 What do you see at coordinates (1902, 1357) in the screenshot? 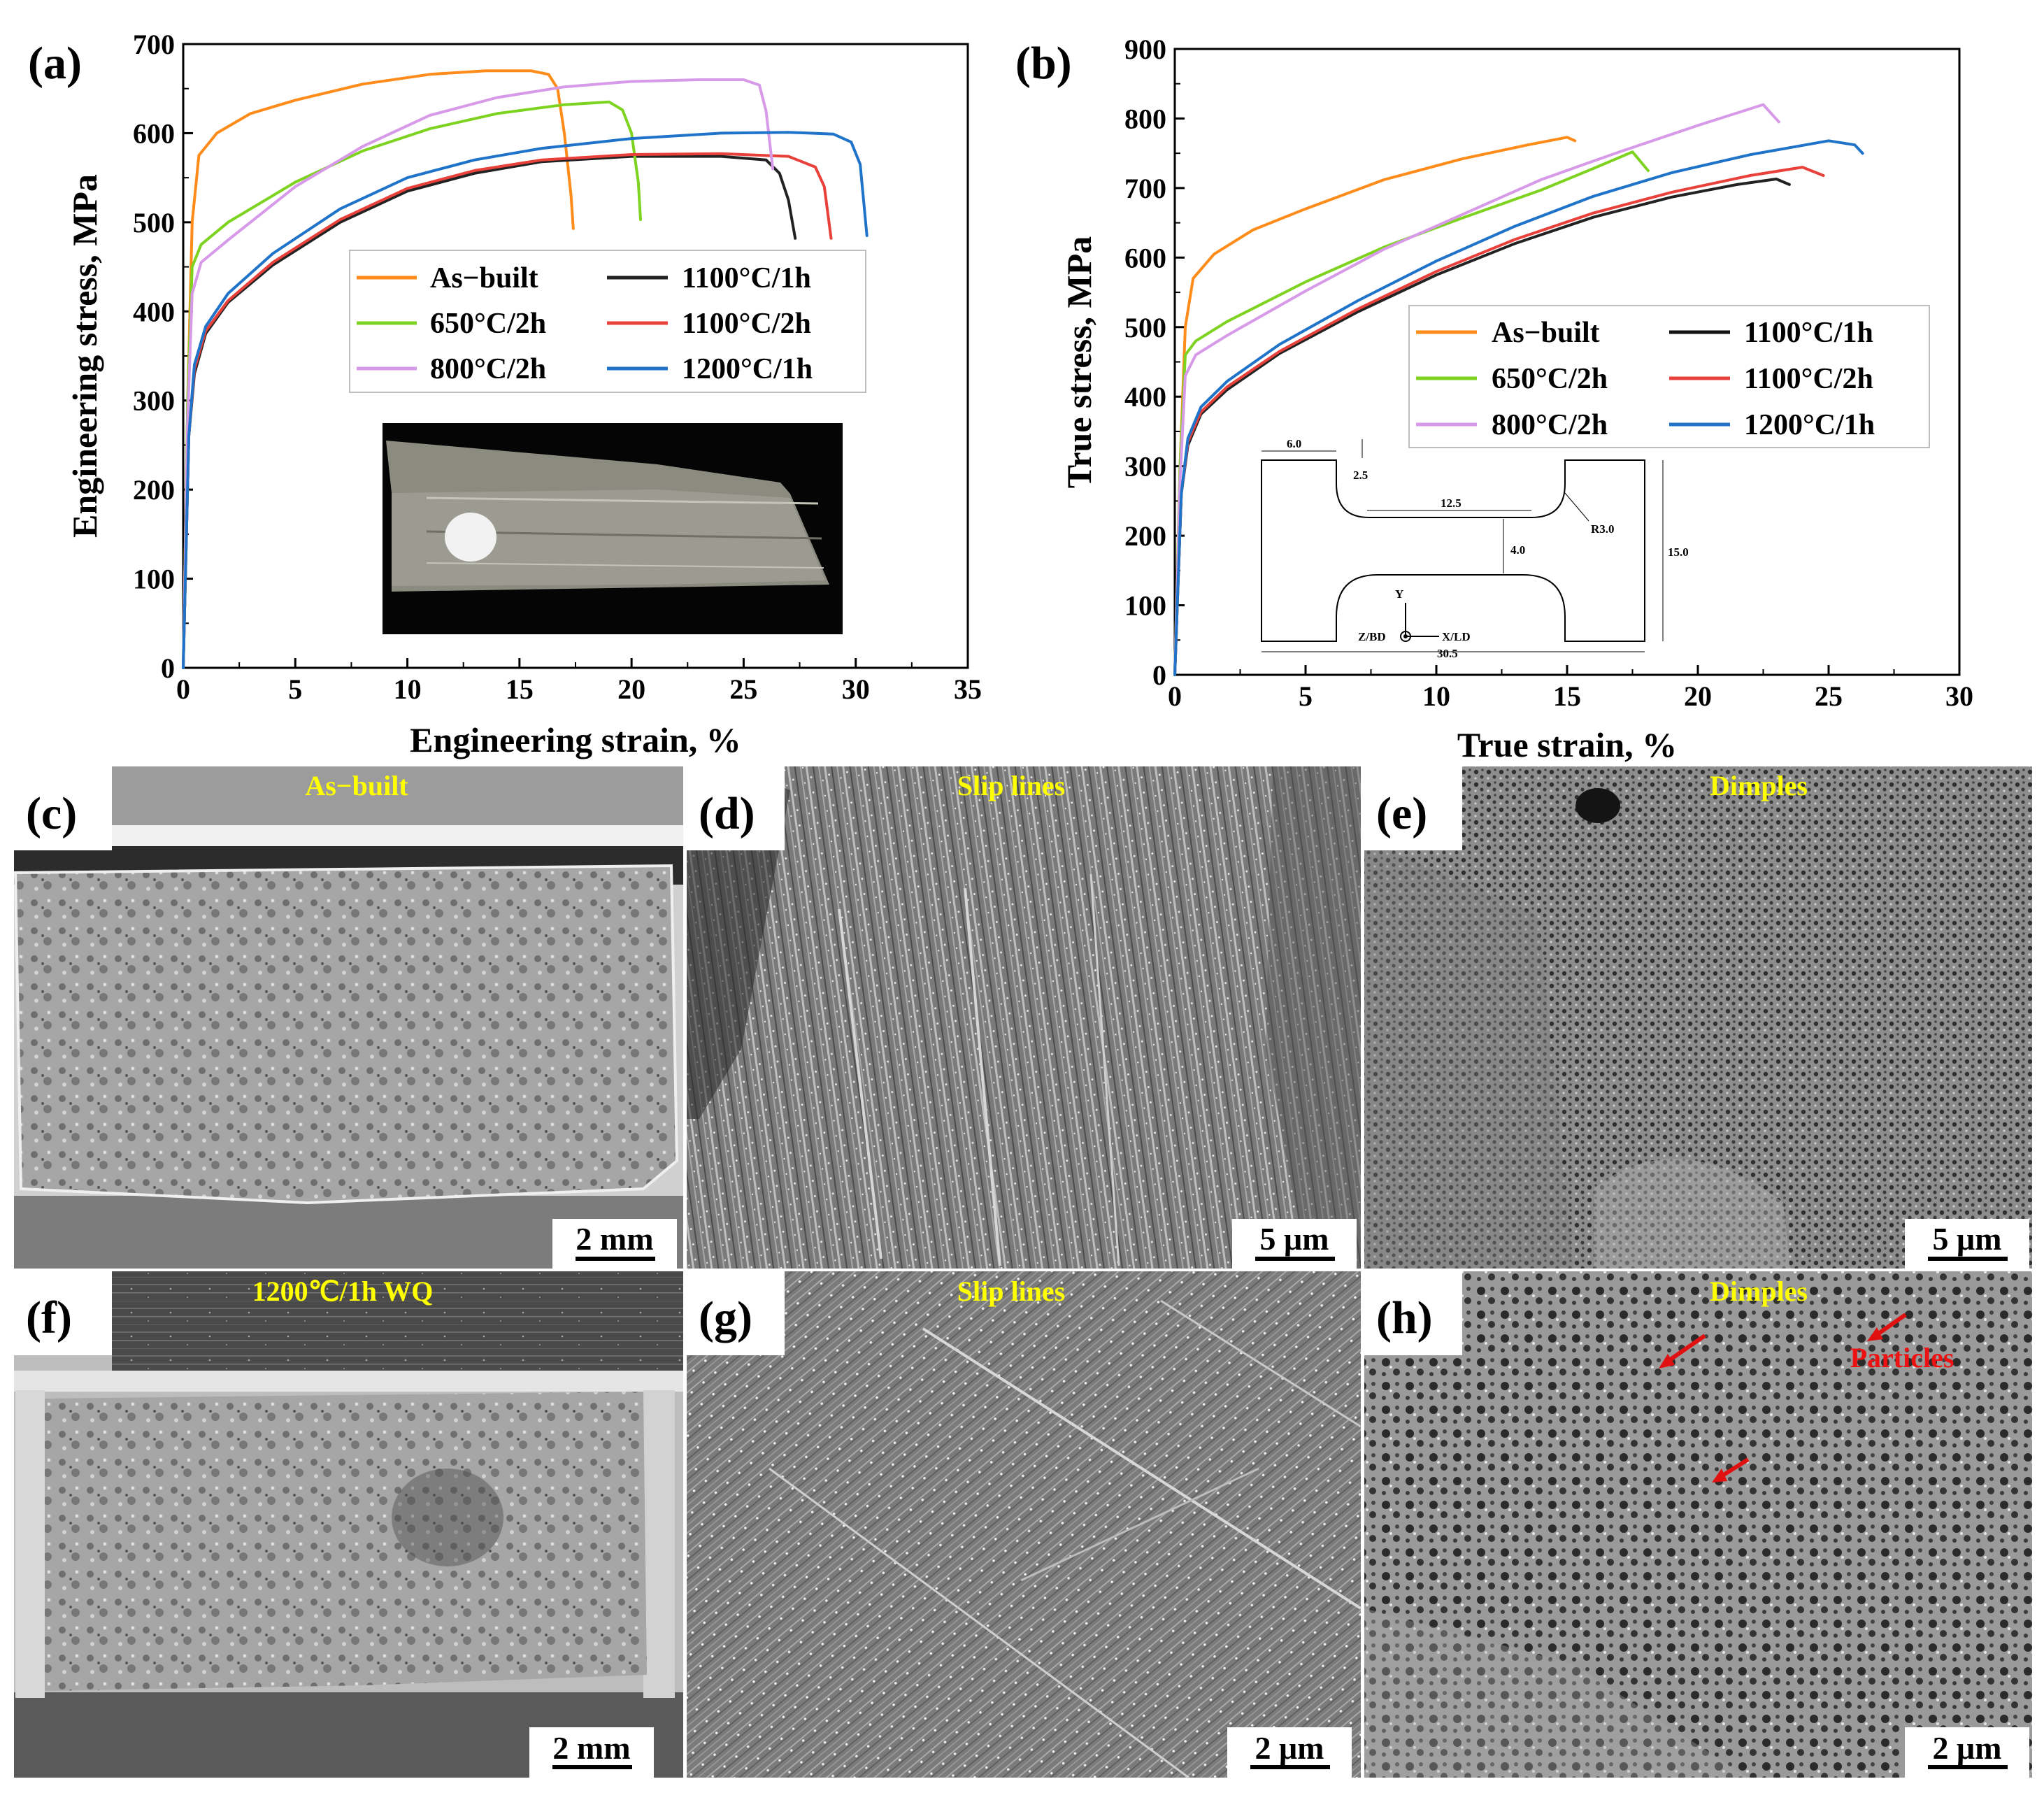
I see `particles-label: Particles` at bounding box center [1902, 1357].